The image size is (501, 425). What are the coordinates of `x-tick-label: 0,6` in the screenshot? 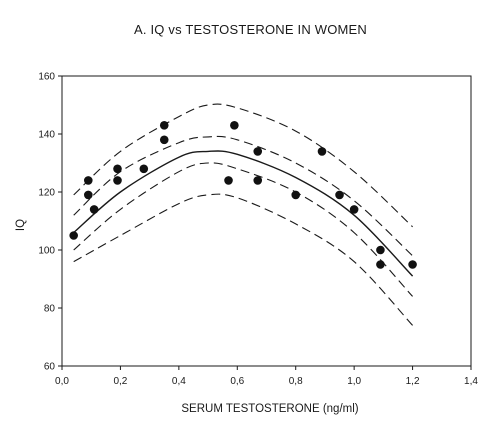 It's located at (237, 381).